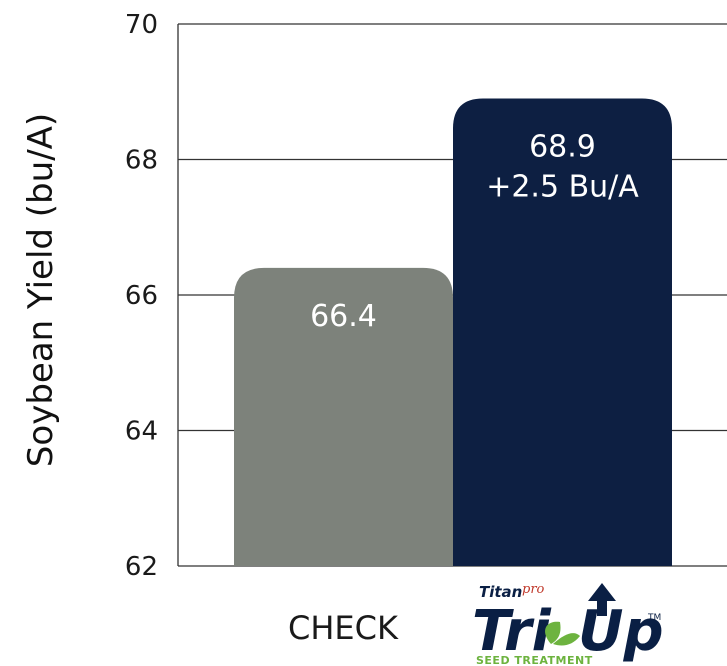 This screenshot has height=666, width=727. What do you see at coordinates (654, 618) in the screenshot?
I see `logo-trademark: TM` at bounding box center [654, 618].